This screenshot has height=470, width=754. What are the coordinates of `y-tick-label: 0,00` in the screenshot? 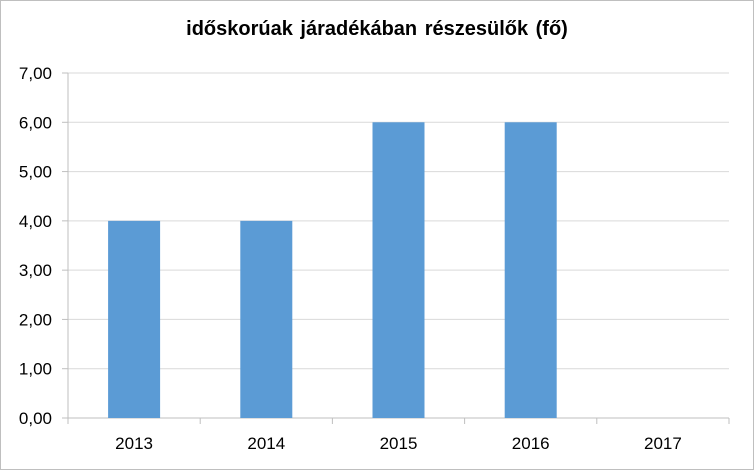 It's located at (35, 418).